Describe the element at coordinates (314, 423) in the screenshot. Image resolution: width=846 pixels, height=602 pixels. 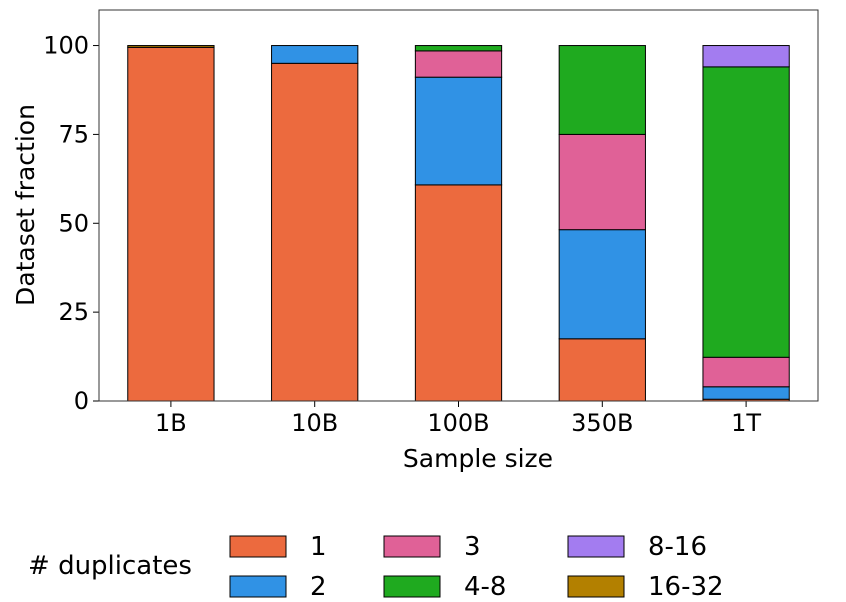
I see `x-tick-label: 10B` at that location.